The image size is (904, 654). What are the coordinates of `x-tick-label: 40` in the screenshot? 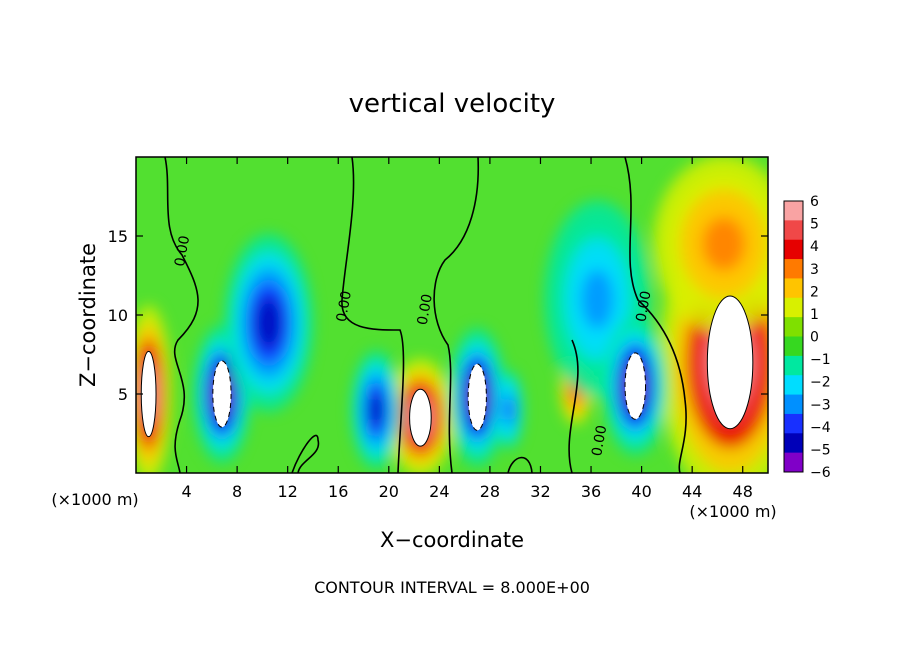 It's located at (641, 491).